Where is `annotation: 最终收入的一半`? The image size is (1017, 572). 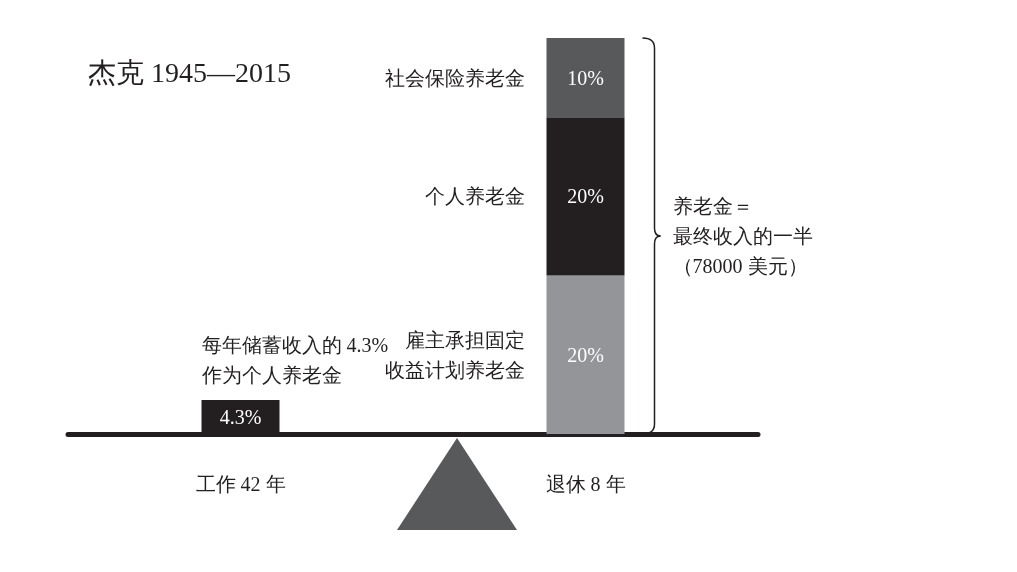 annotation: 最终收入的一半 is located at coordinates (742, 236).